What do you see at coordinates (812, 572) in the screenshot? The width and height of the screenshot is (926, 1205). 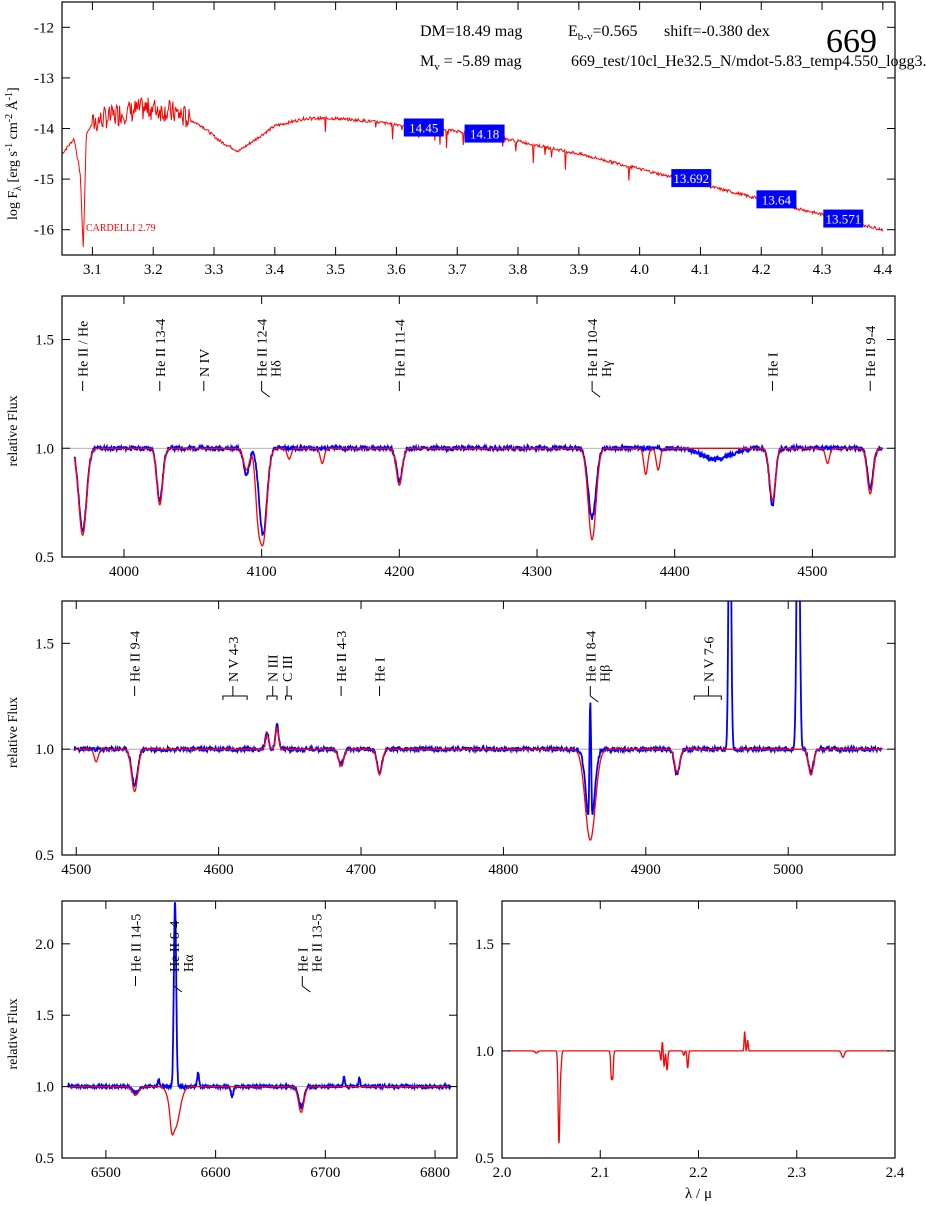 I see `x-tick-label: 4500` at bounding box center [812, 572].